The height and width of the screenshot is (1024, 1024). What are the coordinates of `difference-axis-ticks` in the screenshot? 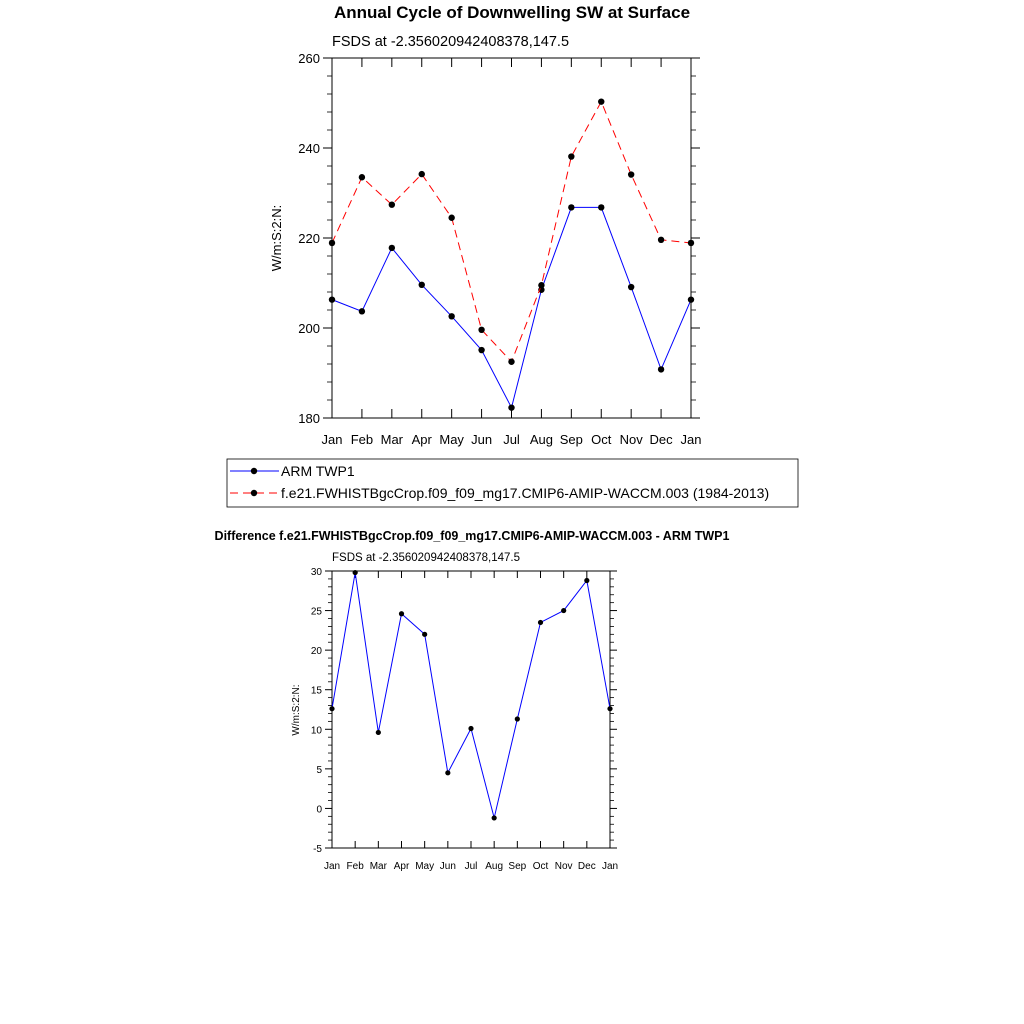 It's located at (471, 709).